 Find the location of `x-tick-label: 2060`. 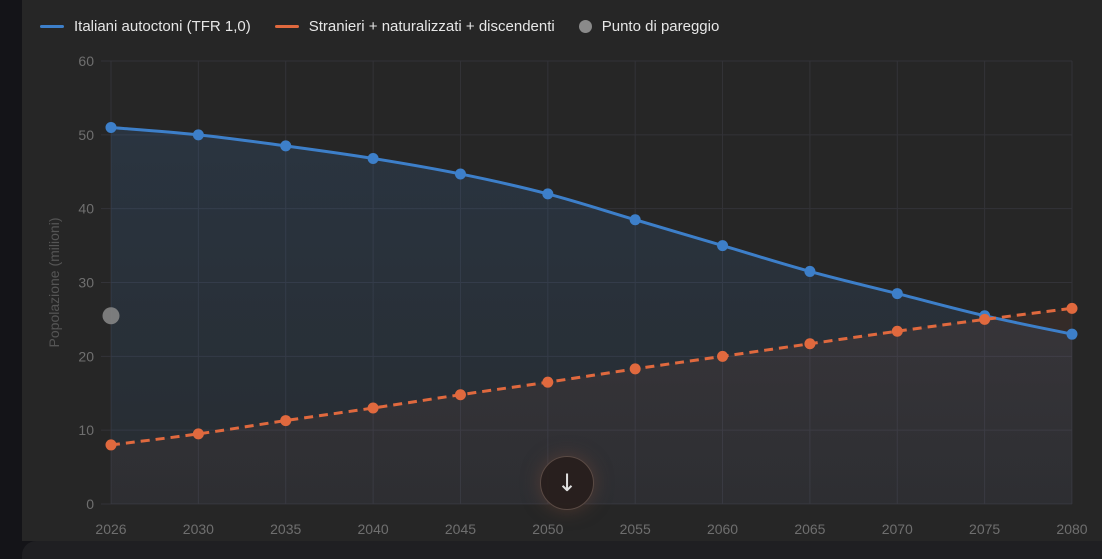

x-tick-label: 2060 is located at coordinates (722, 529).